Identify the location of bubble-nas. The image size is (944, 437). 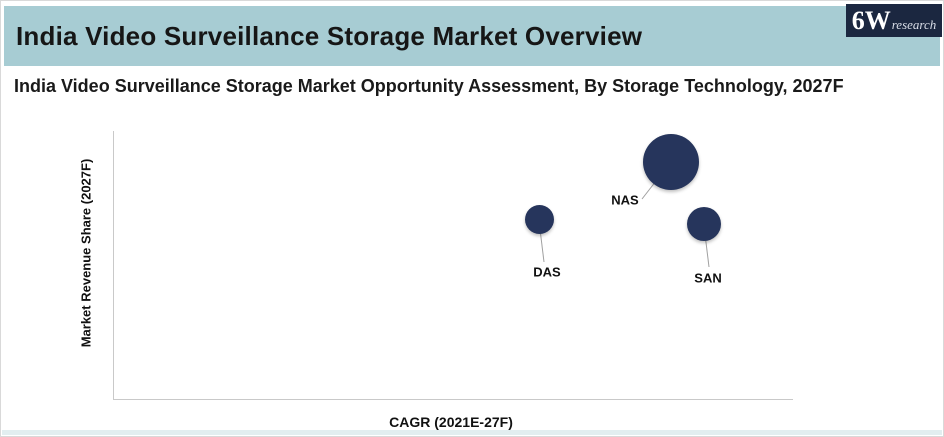
(671, 162).